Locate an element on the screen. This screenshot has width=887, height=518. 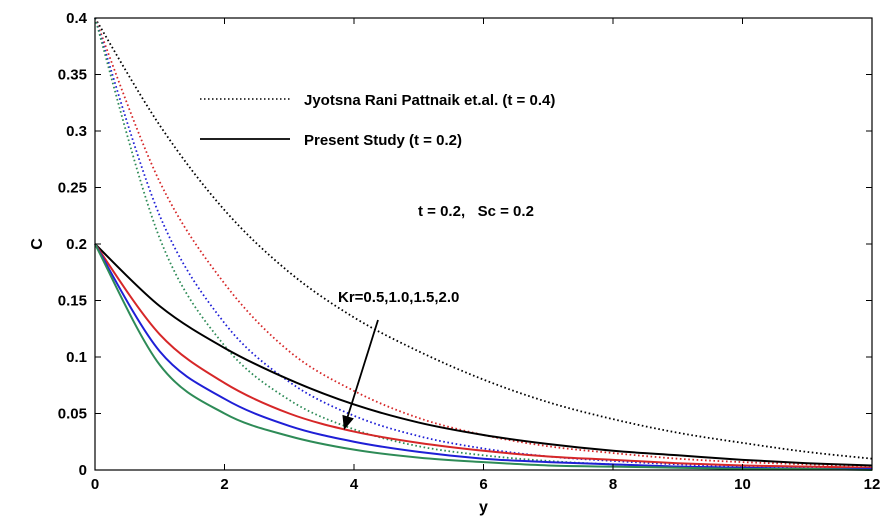
arrow-shaft is located at coordinates (362, 371).